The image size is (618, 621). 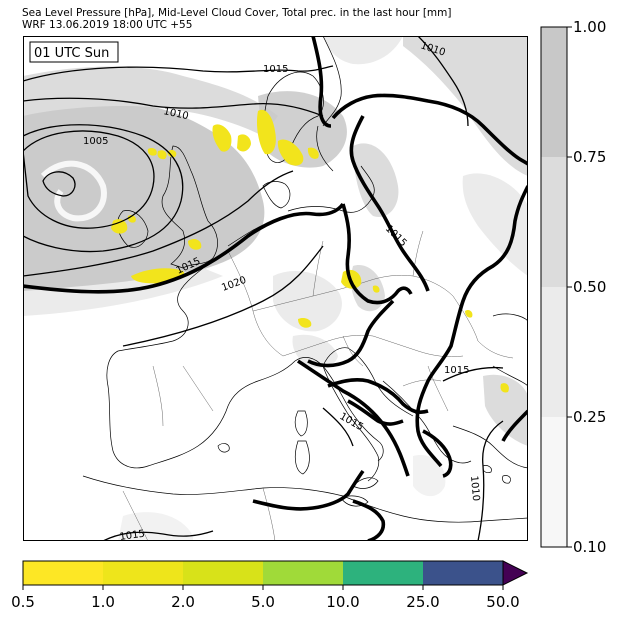 I want to click on precip-colorbar-tick-label: 10.0, so click(x=342, y=602).